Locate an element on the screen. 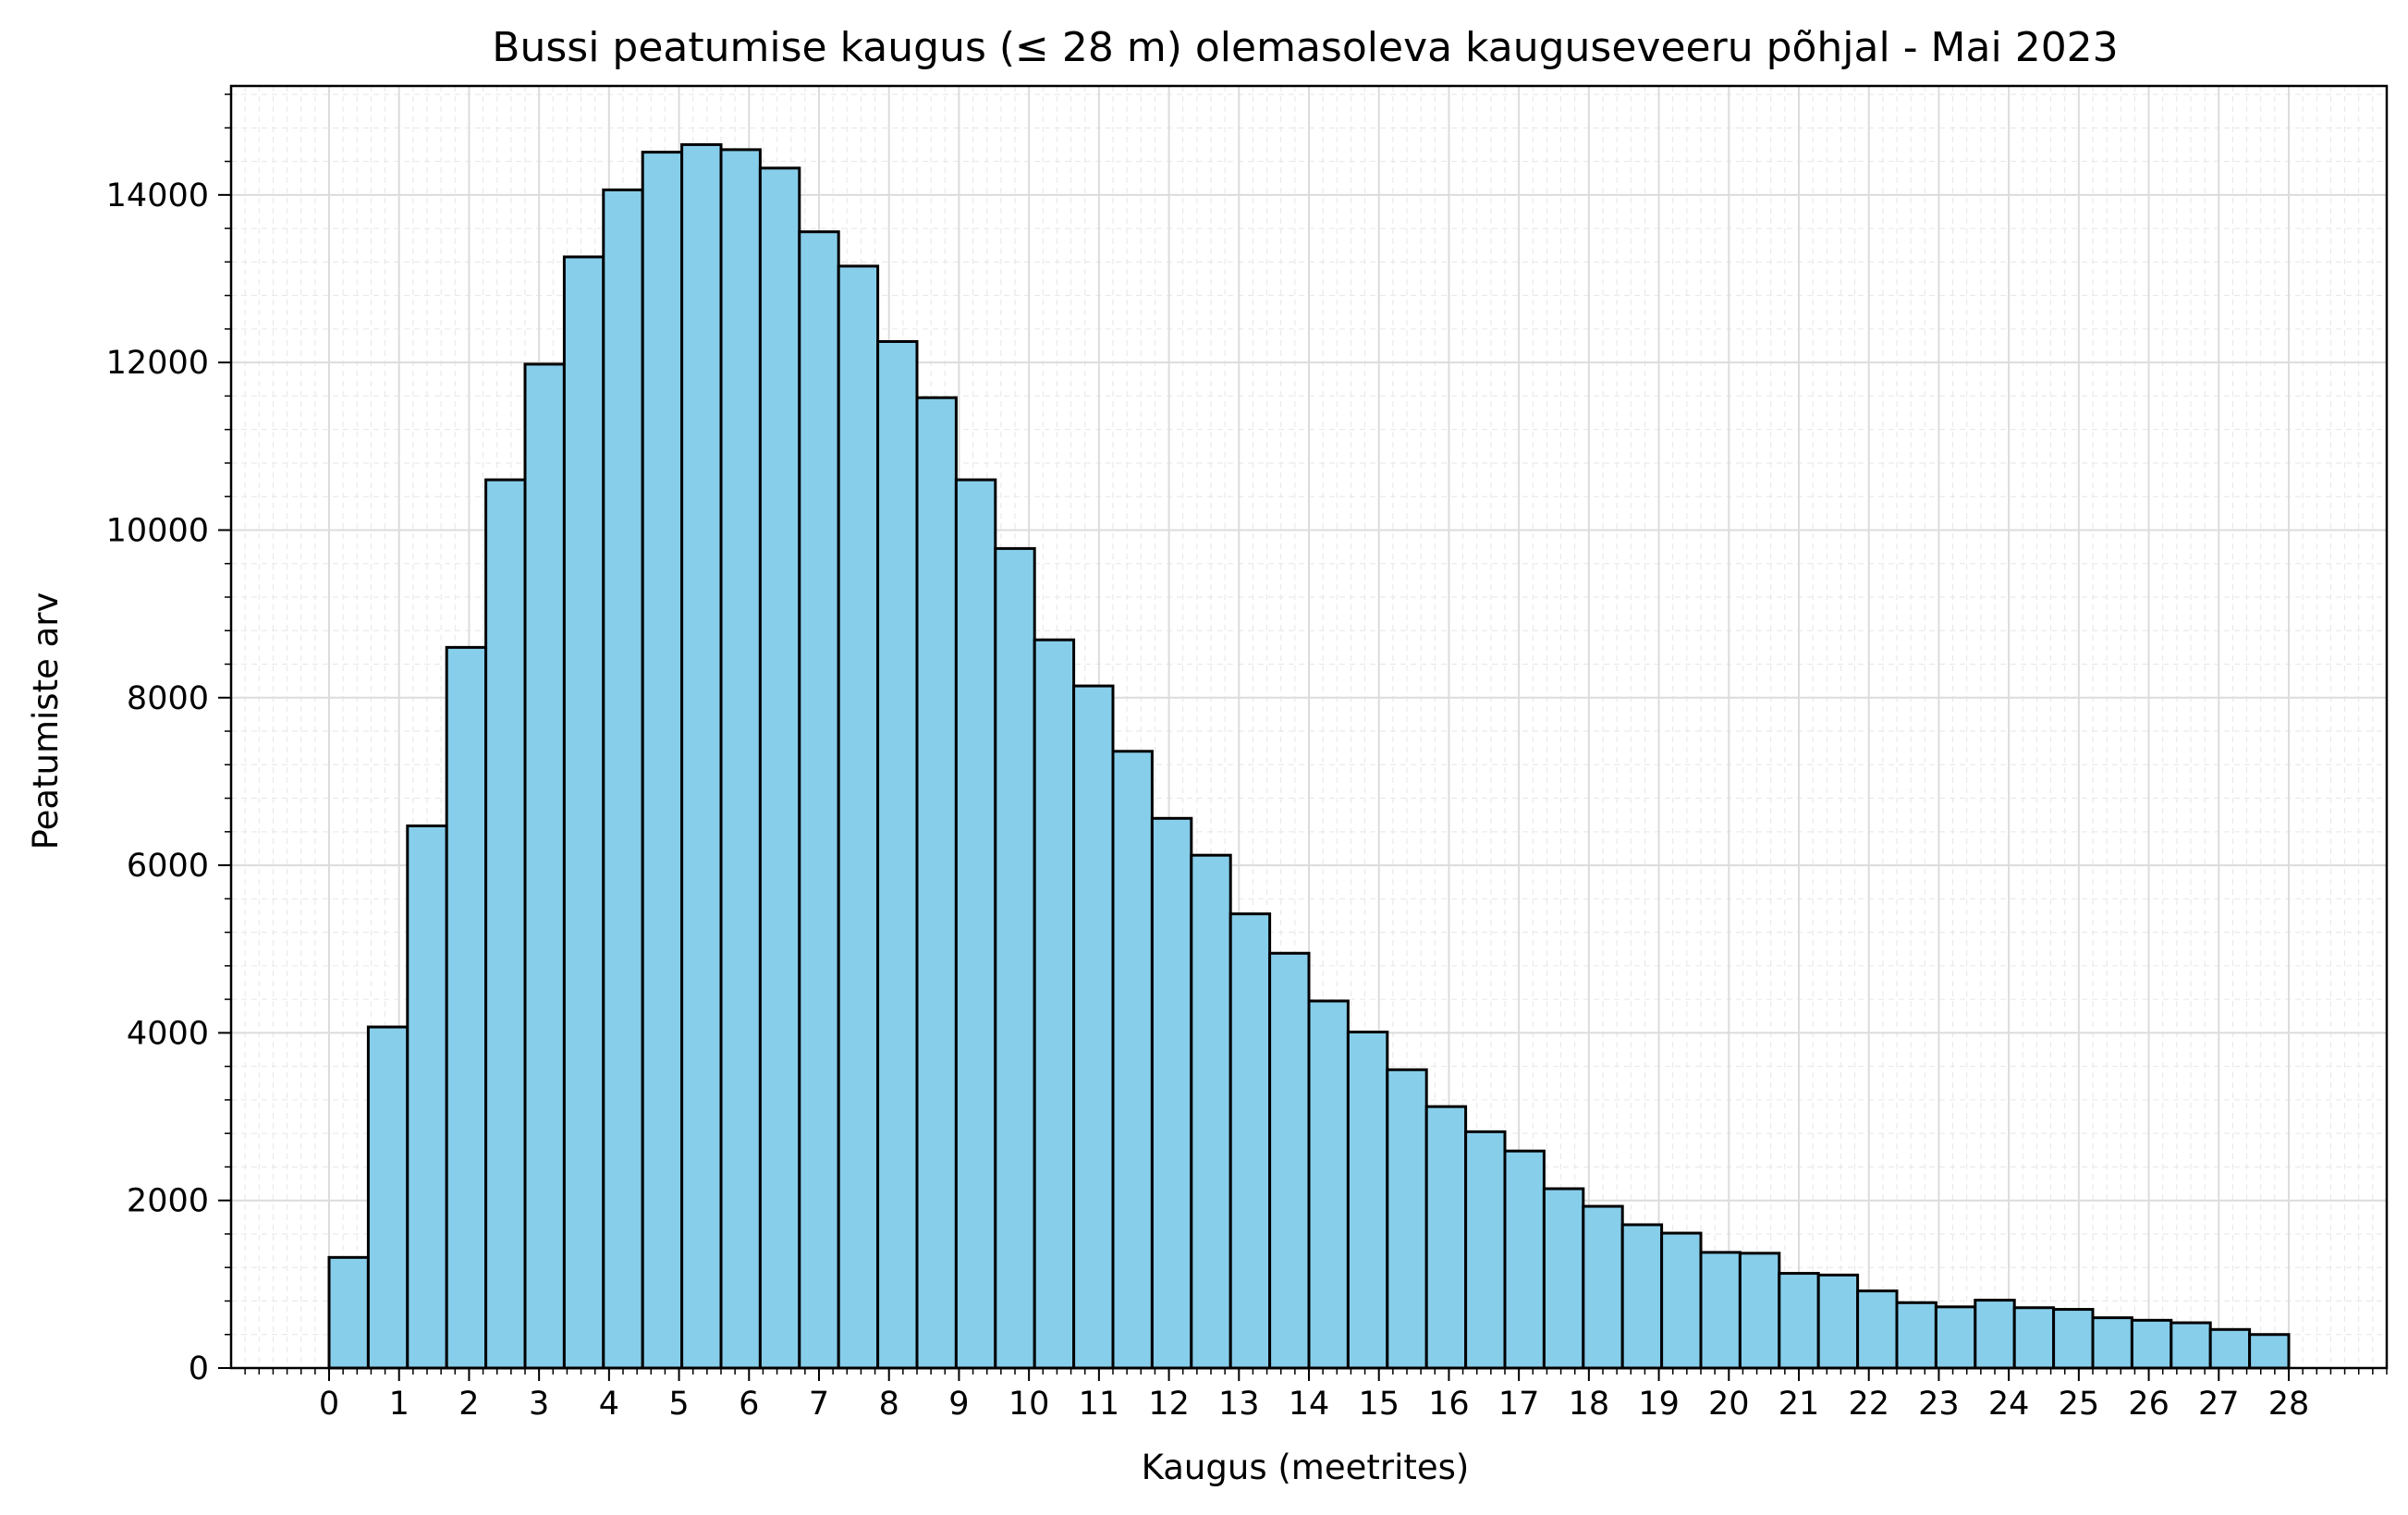 The image size is (2408, 1515). x-tick-label: 14 is located at coordinates (1309, 1404).